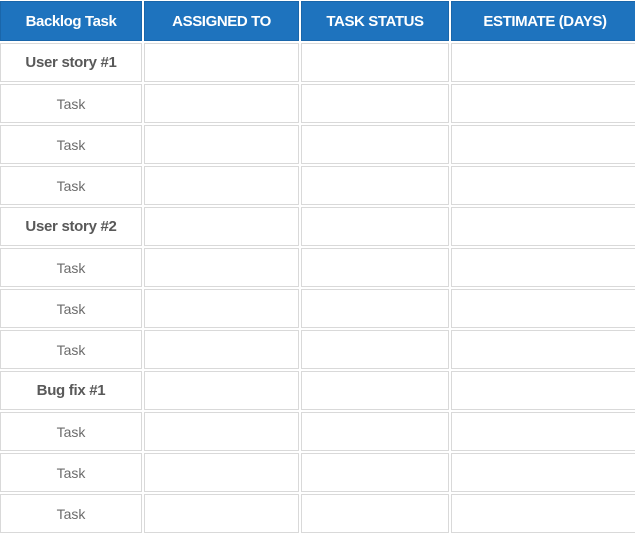  Describe the element at coordinates (71, 62) in the screenshot. I see `task-cell: User story #1` at that location.